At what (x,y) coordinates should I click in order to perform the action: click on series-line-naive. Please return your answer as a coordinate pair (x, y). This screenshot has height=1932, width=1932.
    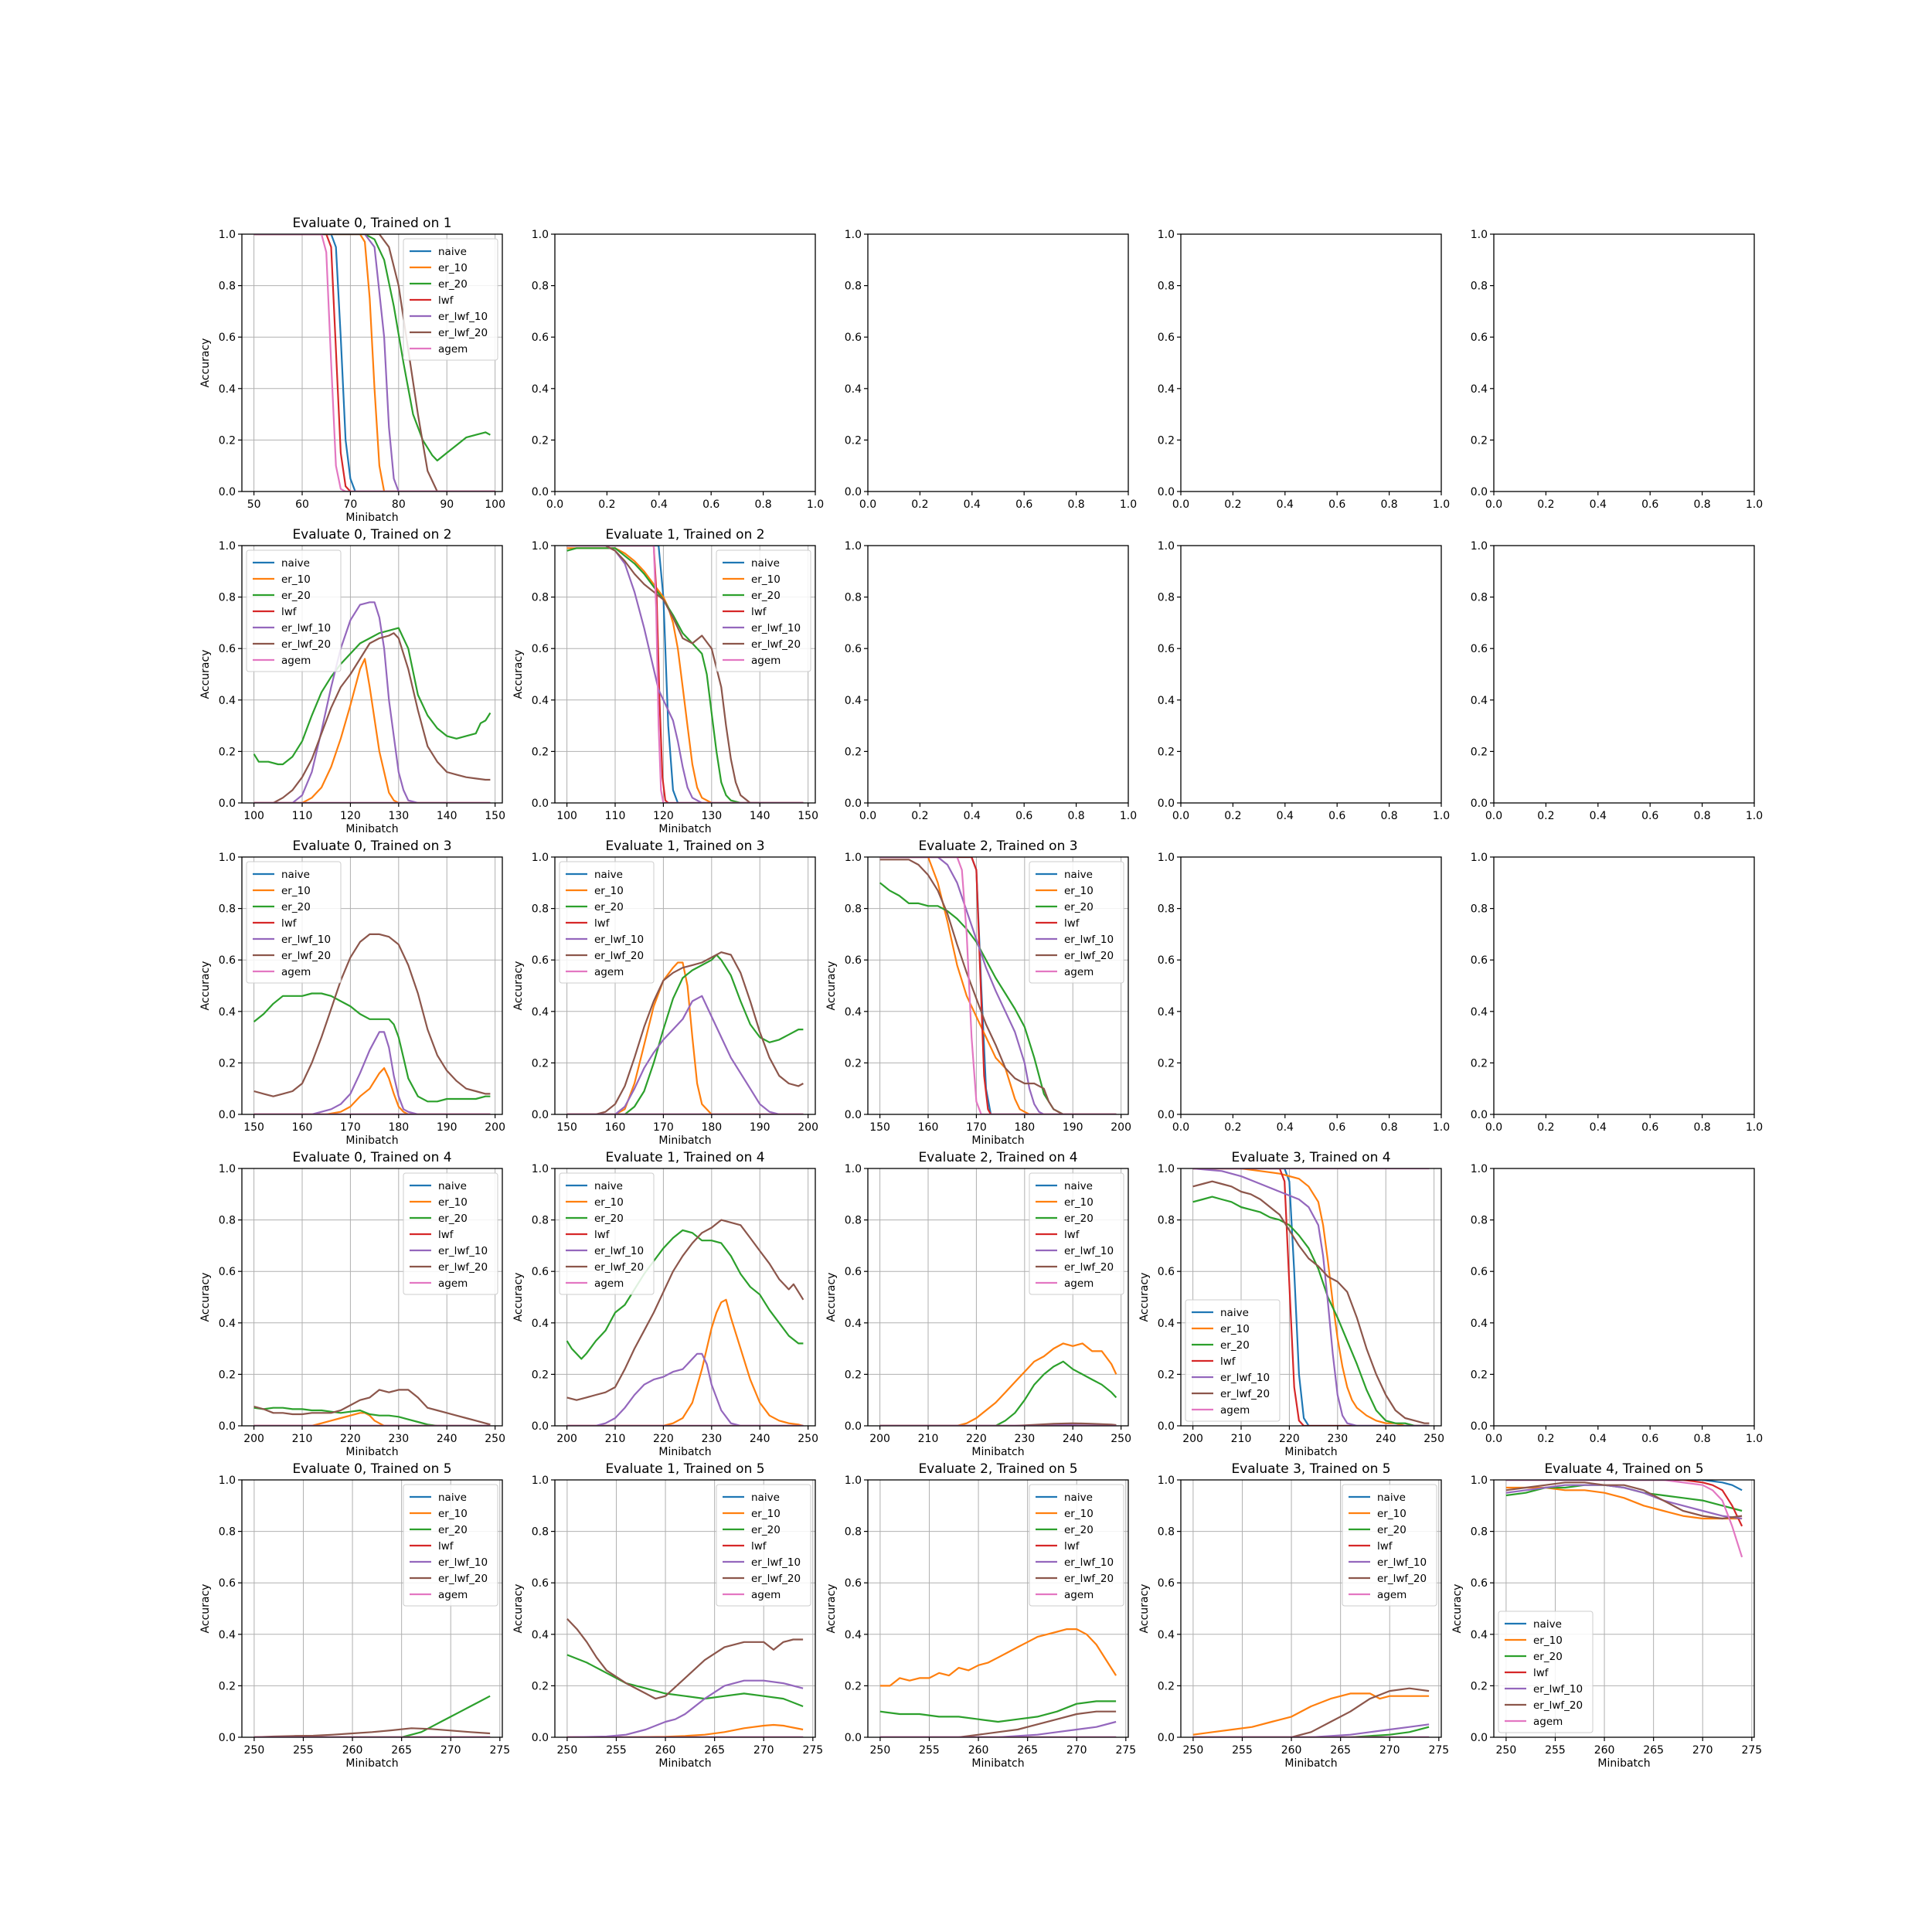
    Looking at the image, I should click on (1624, 1486).